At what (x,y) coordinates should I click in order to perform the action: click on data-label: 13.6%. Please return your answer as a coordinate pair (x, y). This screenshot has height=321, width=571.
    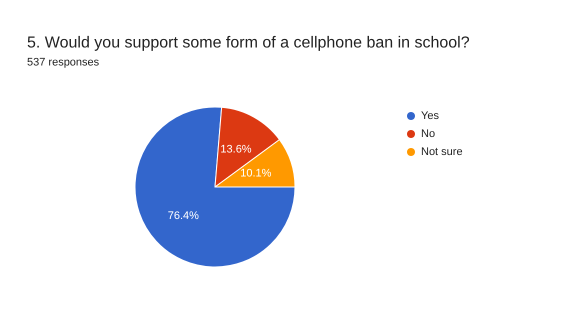
    Looking at the image, I should click on (236, 149).